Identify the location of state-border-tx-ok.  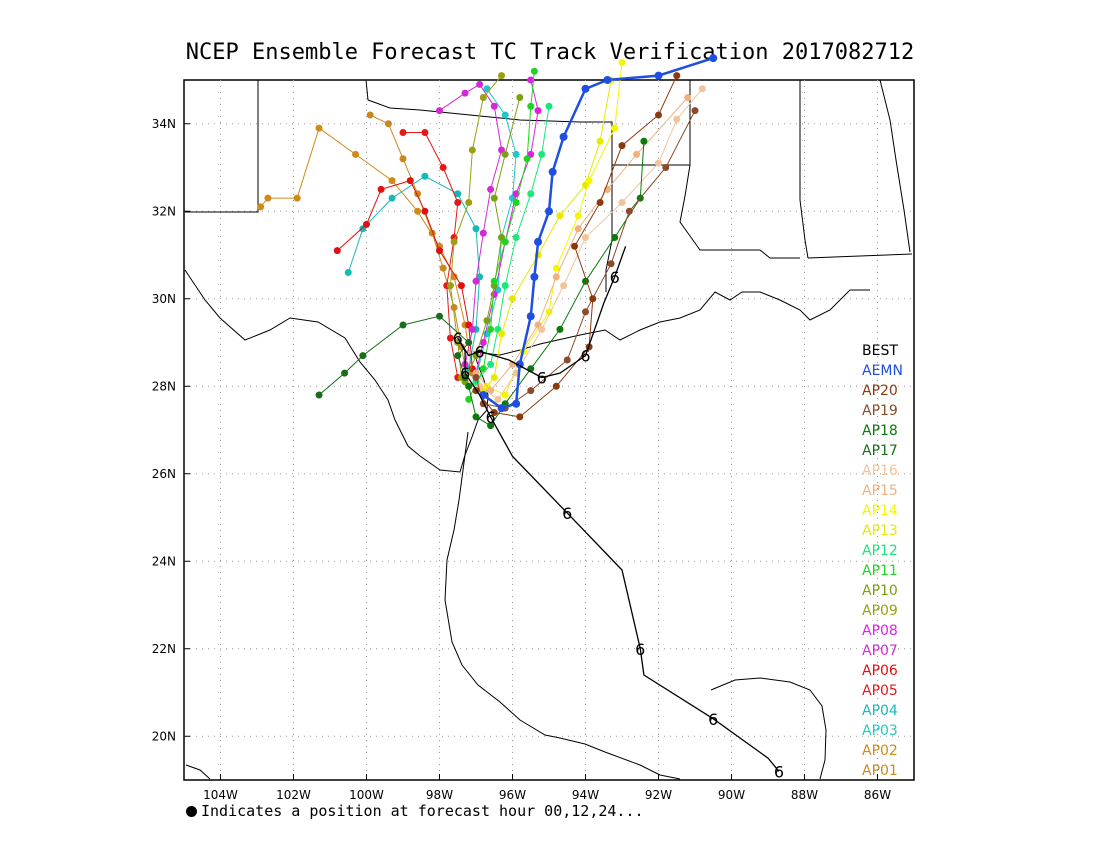
(222, 146).